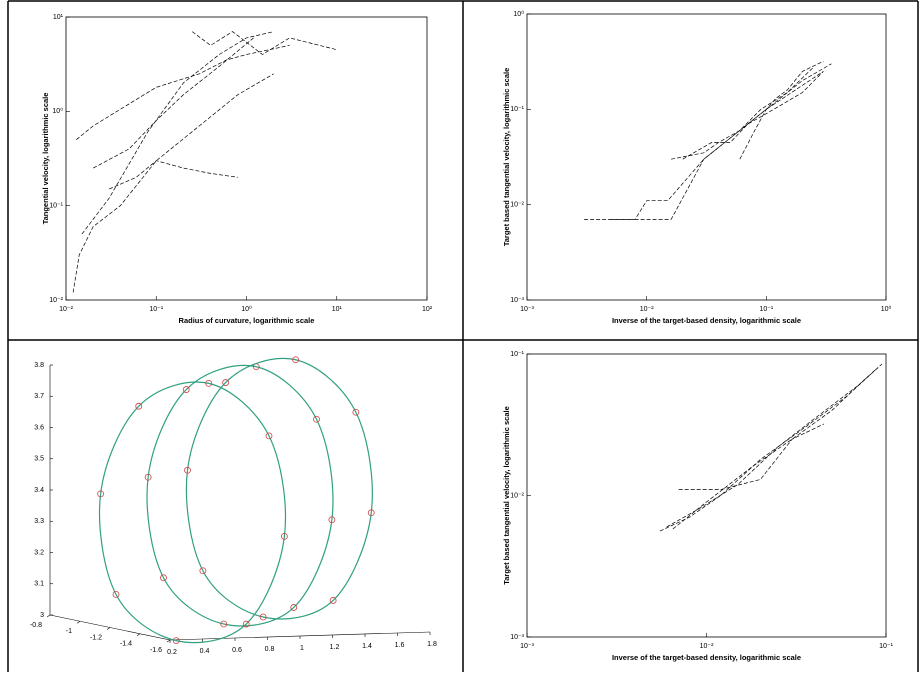 The height and width of the screenshot is (673, 920). Describe the element at coordinates (270, 649) in the screenshot. I see `x-tick-label: 0.8` at that location.